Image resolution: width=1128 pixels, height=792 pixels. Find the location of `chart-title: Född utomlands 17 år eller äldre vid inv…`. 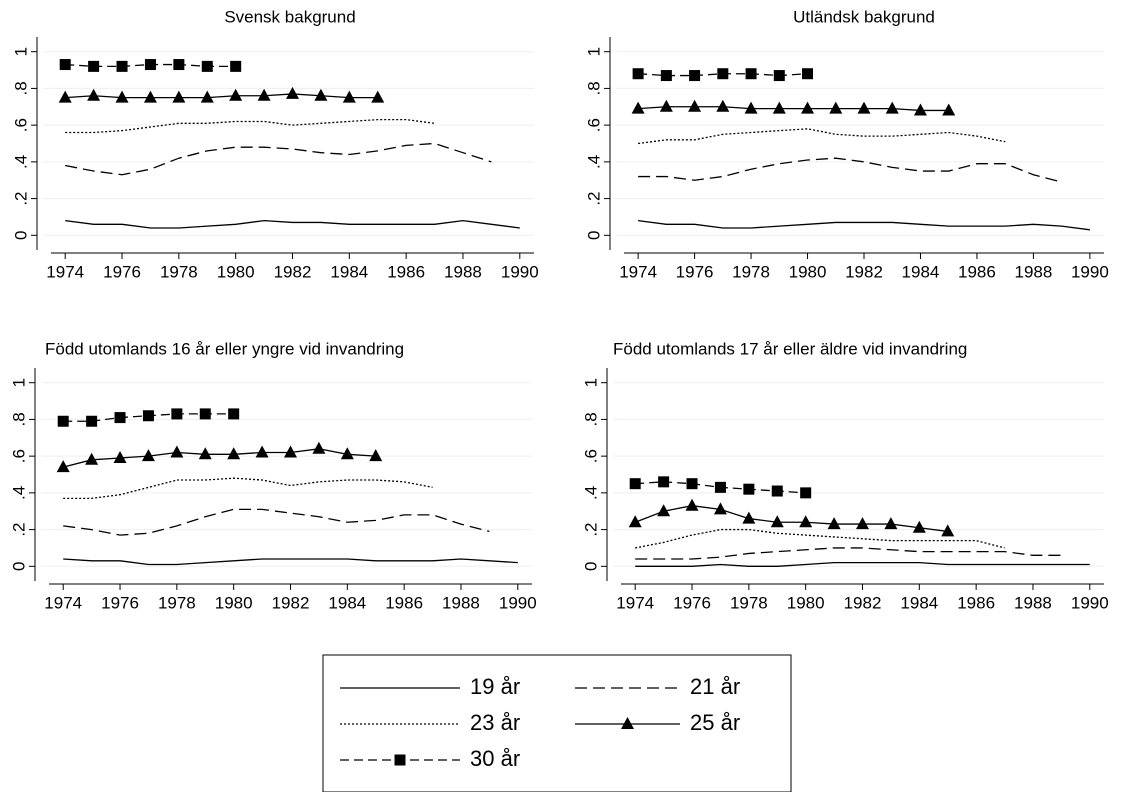

chart-title: Född utomlands 17 år eller äldre vid inv… is located at coordinates (790, 348).